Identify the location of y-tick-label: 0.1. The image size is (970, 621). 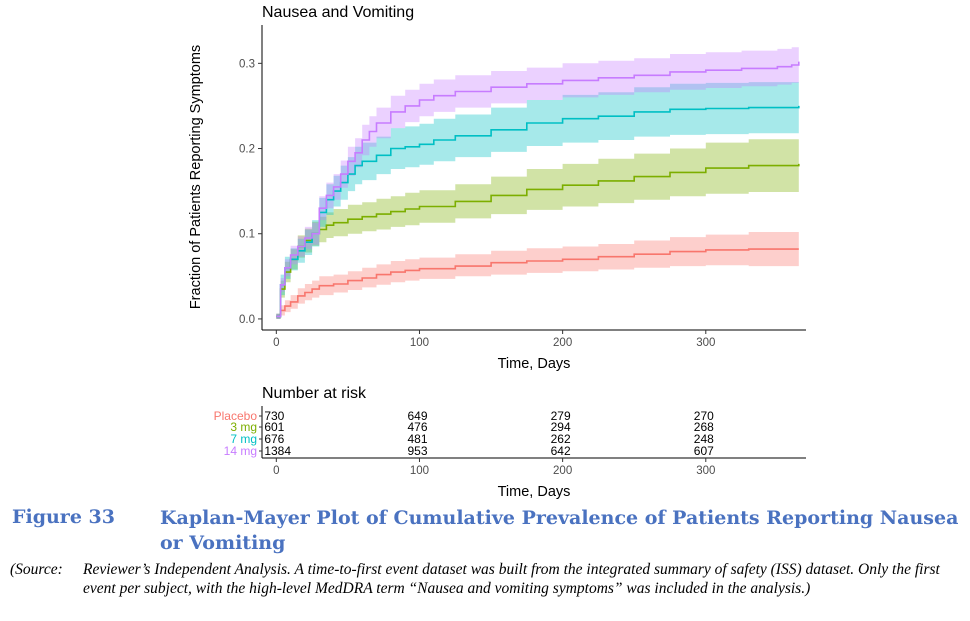
(247, 235).